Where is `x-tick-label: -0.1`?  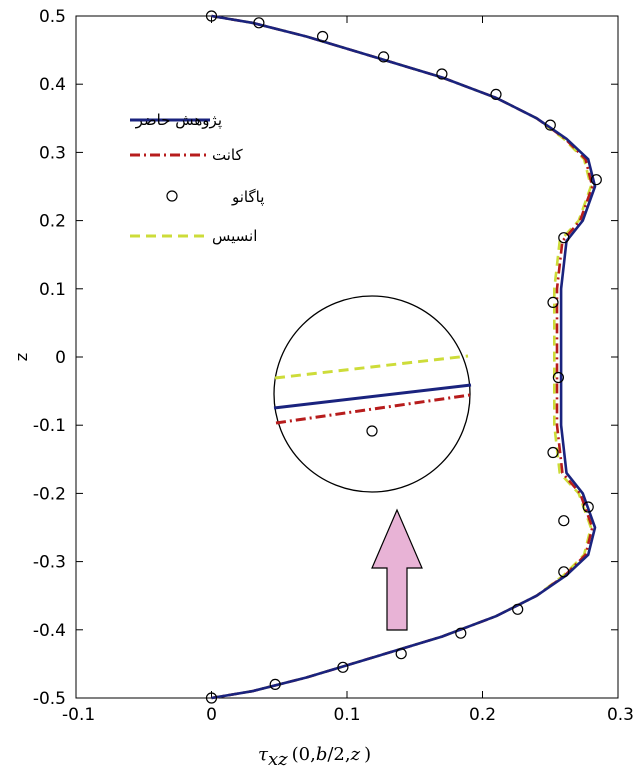 x-tick-label: -0.1 is located at coordinates (78, 715).